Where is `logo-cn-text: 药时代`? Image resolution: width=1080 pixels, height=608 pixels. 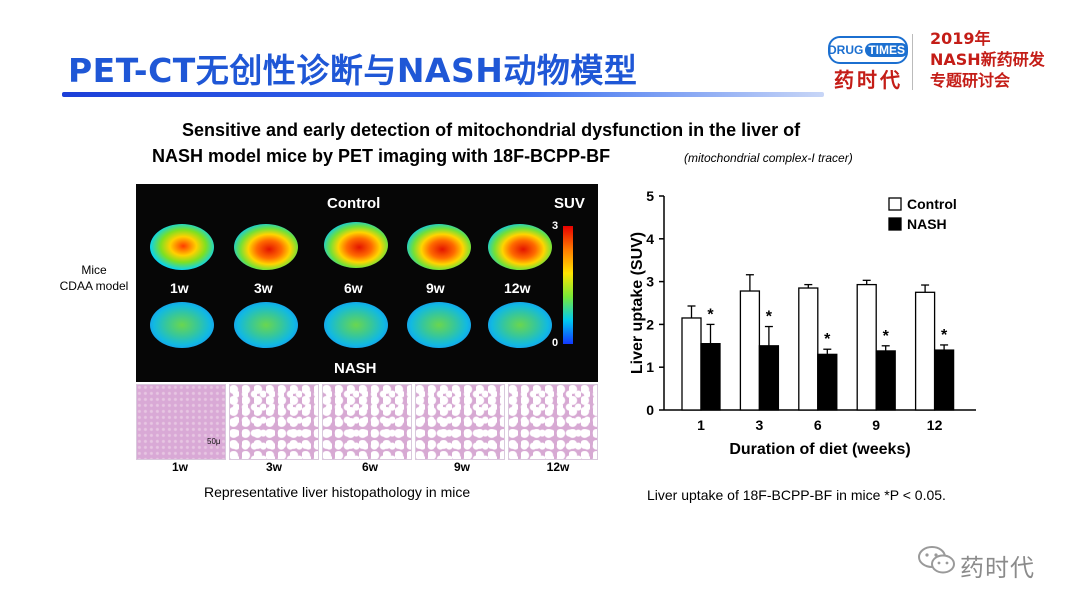
logo-cn-text: 药时代 is located at coordinates (868, 80).